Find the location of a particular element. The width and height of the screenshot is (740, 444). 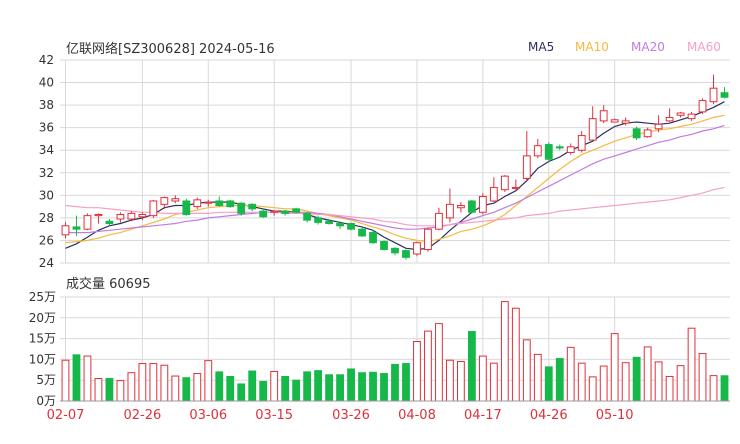

legend-ma10: MA10 is located at coordinates (592, 47).